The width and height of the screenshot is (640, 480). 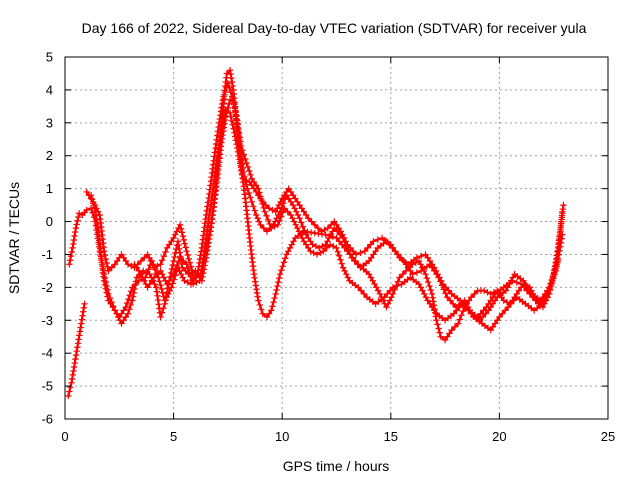 What do you see at coordinates (47, 320) in the screenshot?
I see `y-tick-label: -3` at bounding box center [47, 320].